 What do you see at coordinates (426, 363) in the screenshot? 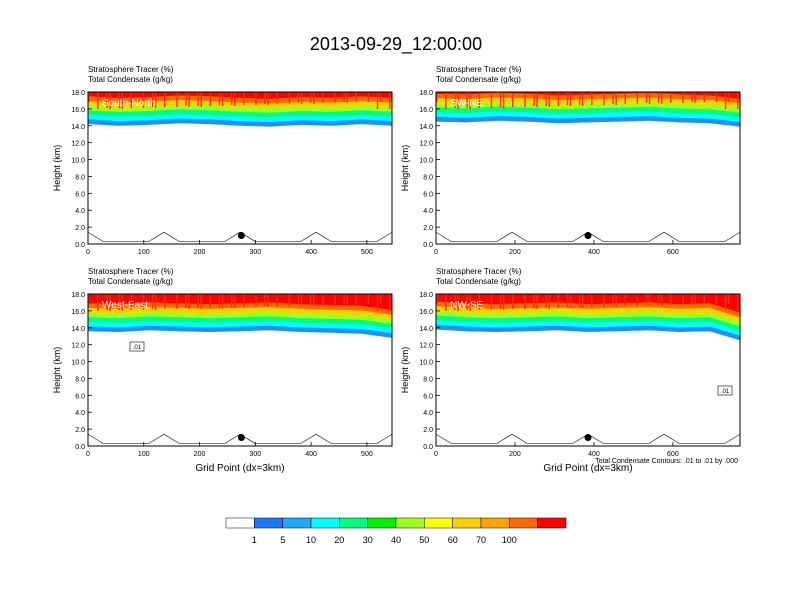
I see `y-tick-label: 10.0` at bounding box center [426, 363].